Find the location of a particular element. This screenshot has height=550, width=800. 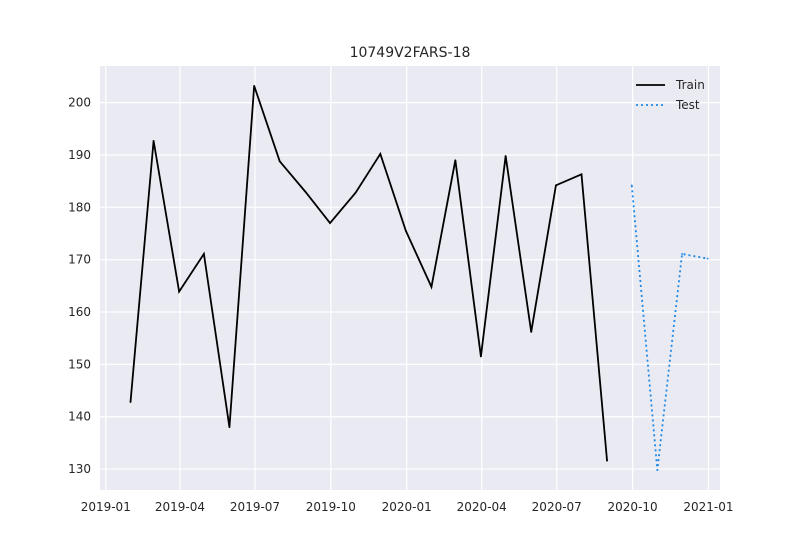

y-tick-label: 160 is located at coordinates (79, 312).